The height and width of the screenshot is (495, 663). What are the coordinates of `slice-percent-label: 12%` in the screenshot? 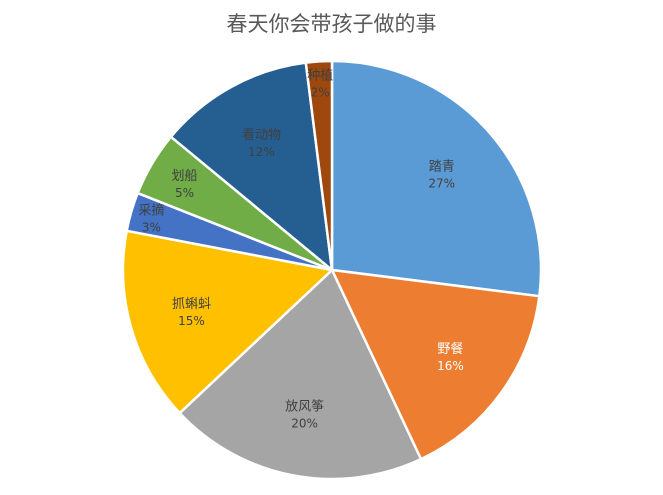 It's located at (261, 152).